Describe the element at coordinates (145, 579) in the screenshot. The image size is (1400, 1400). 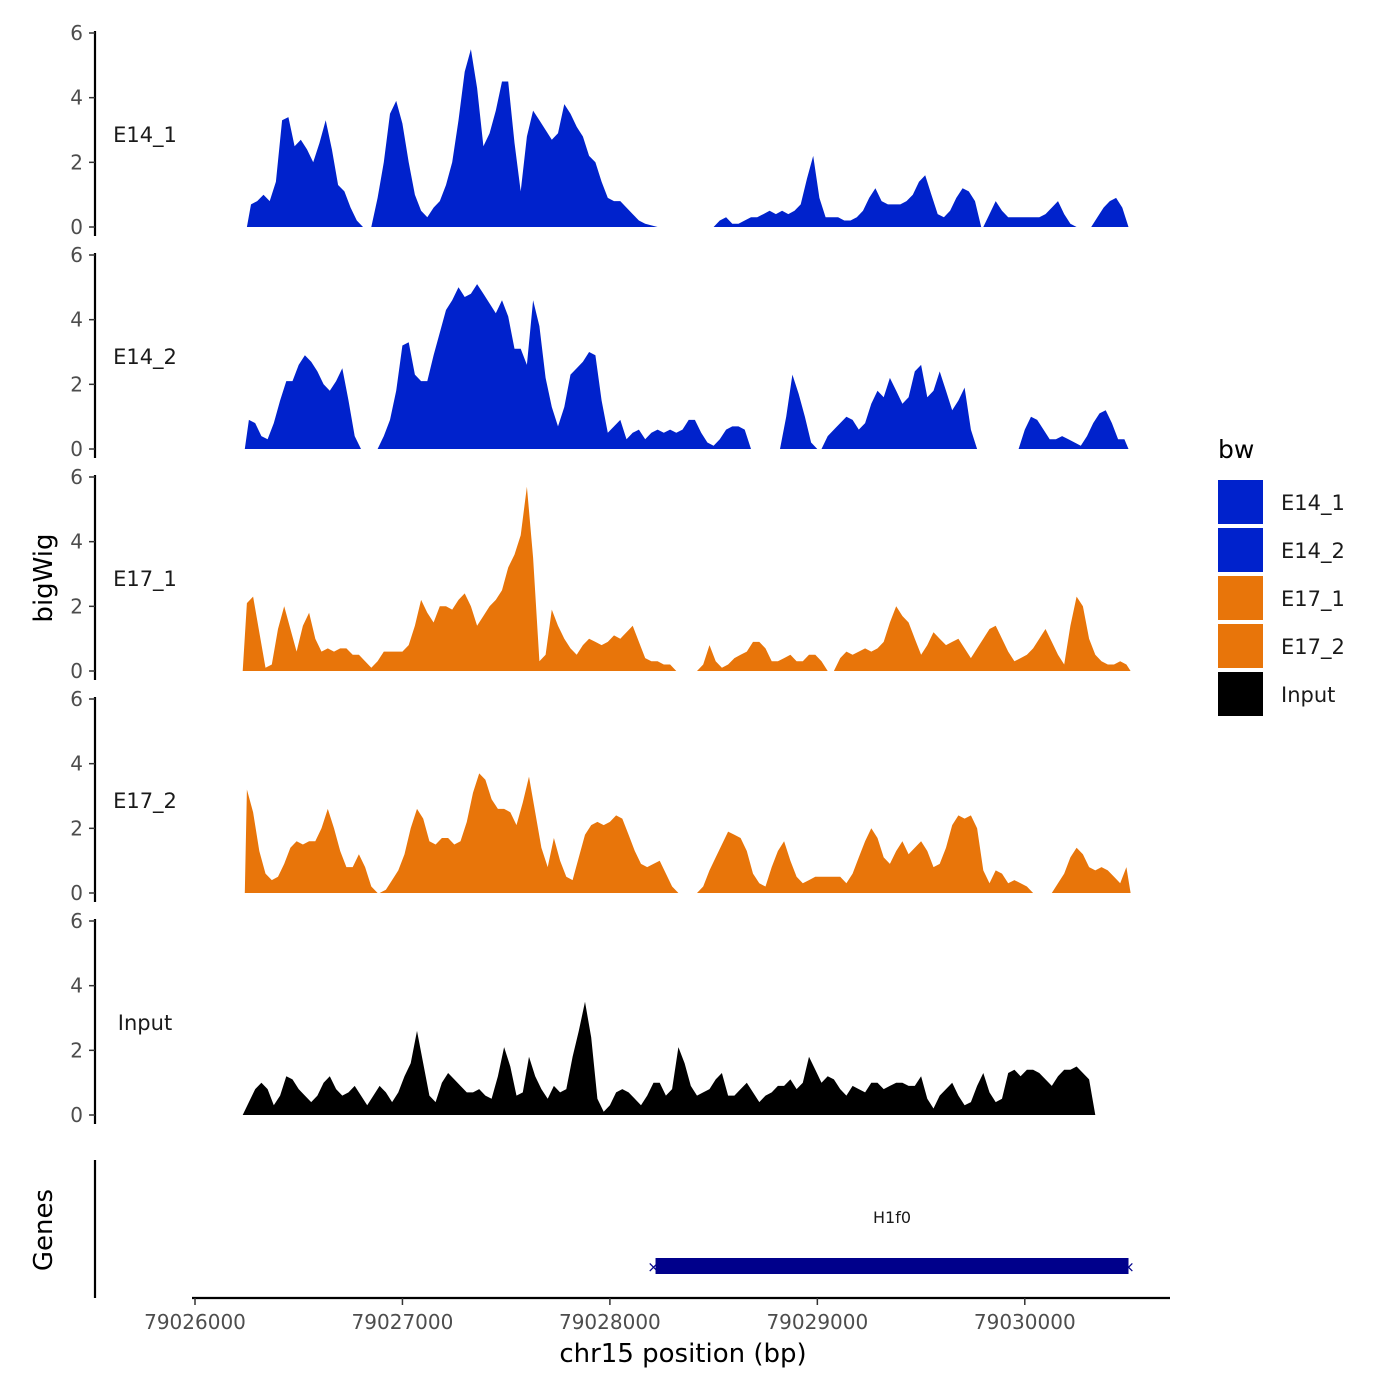
I see `track-label-e17-1: E17_1` at that location.